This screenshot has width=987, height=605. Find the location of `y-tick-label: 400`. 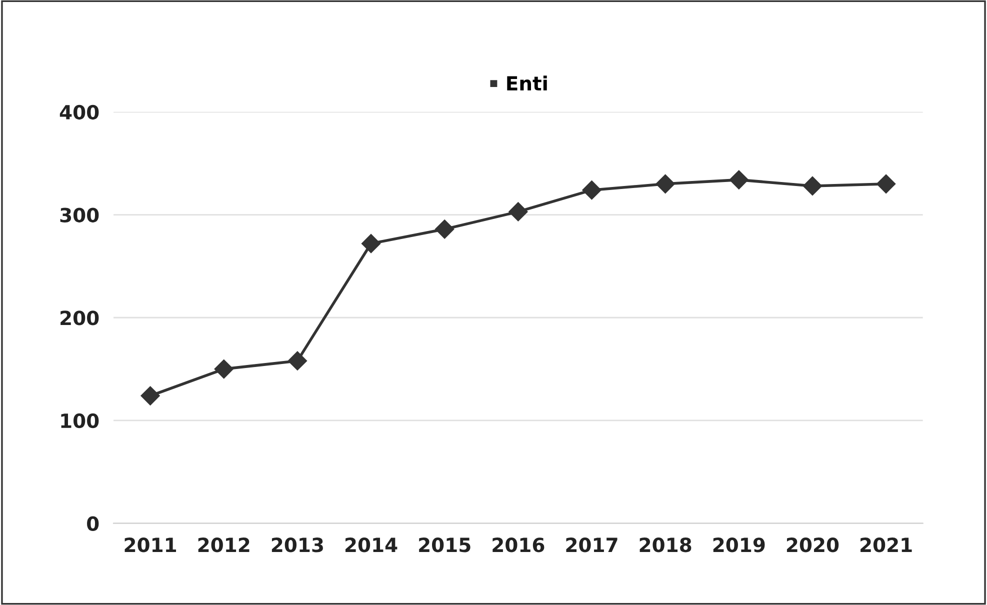

y-tick-label: 400 is located at coordinates (79, 112).